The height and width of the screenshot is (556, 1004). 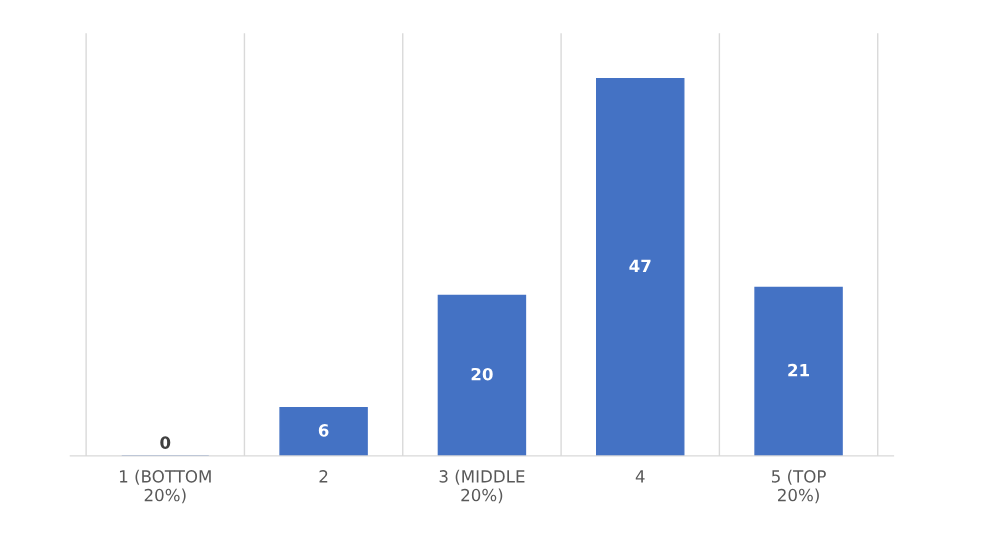 I want to click on x-tick-label: 4, so click(x=640, y=476).